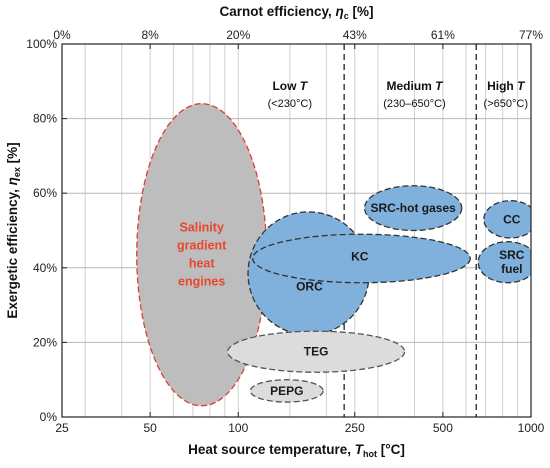 The height and width of the screenshot is (468, 550). Describe the element at coordinates (150, 428) in the screenshot. I see `x-tick-label: 50` at that location.